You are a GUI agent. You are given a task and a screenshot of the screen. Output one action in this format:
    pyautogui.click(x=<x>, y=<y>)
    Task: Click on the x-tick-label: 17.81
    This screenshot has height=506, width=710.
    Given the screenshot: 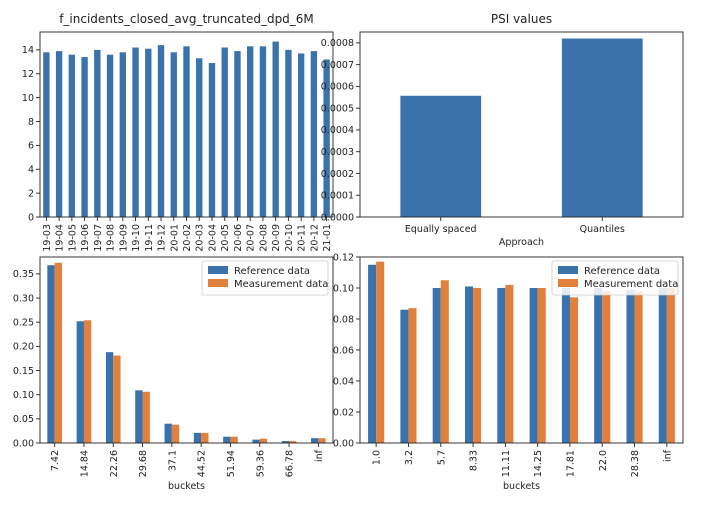 What is the action you would take?
    pyautogui.click(x=570, y=463)
    